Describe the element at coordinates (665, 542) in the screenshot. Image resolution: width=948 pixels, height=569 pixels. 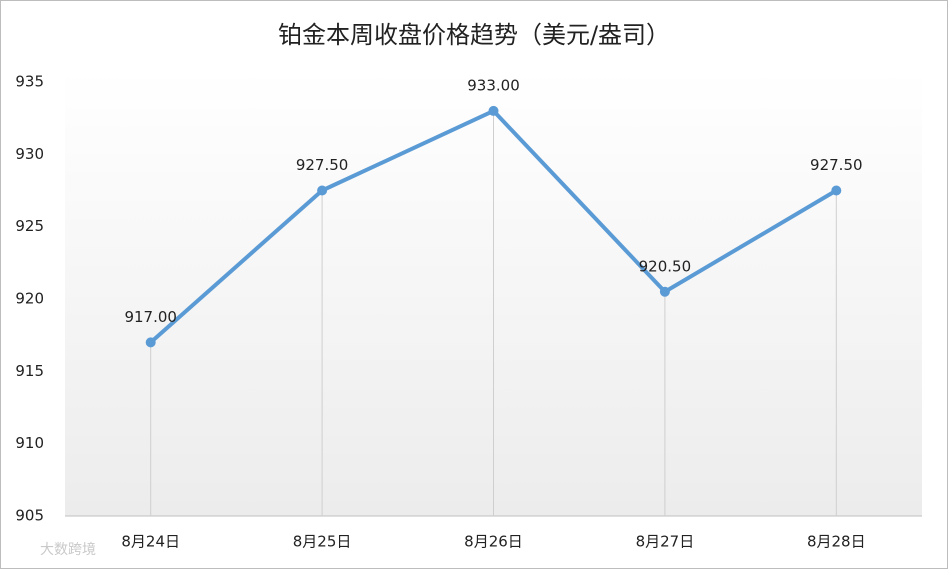
I see `x-tick-label: 8月27日` at that location.